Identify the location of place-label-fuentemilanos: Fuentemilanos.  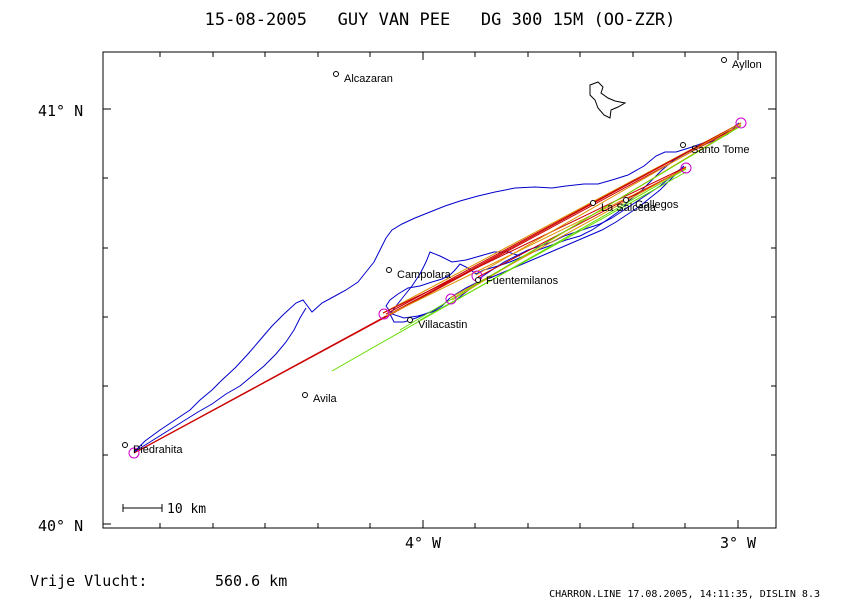
(522, 281).